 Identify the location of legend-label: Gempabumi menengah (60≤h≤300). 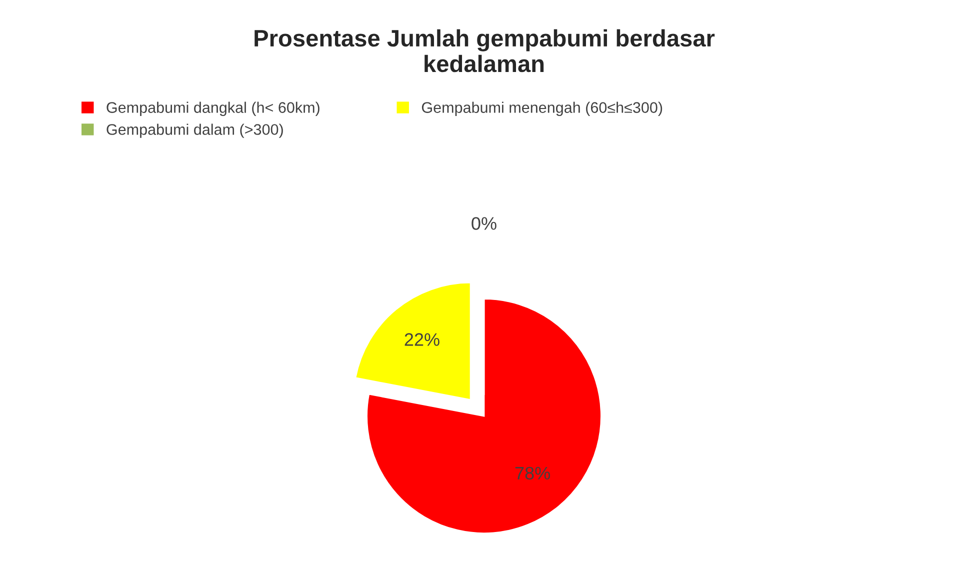
(542, 109).